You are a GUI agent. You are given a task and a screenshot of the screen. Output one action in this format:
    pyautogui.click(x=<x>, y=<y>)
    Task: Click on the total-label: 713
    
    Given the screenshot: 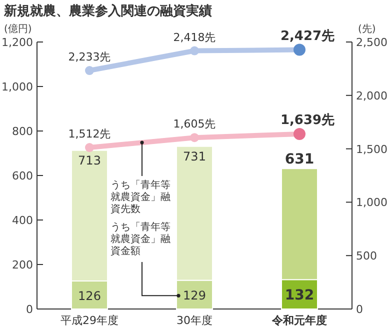 What is the action you would take?
    pyautogui.click(x=89, y=160)
    